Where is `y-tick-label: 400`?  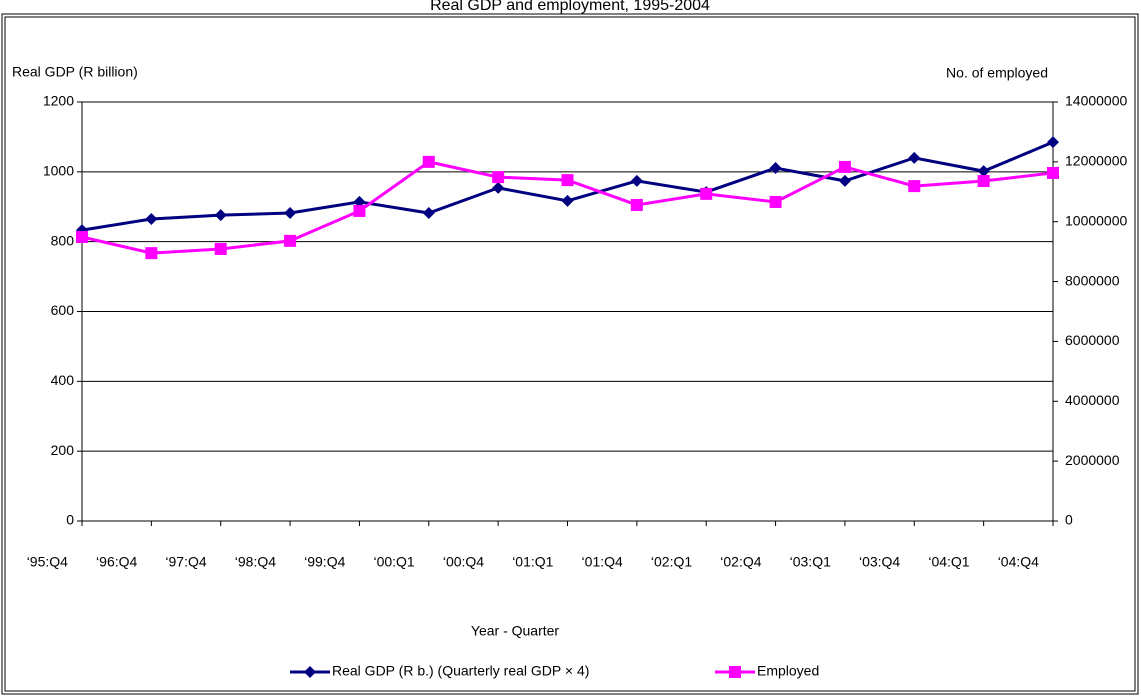
y-tick-label: 400 is located at coordinates (63, 380).